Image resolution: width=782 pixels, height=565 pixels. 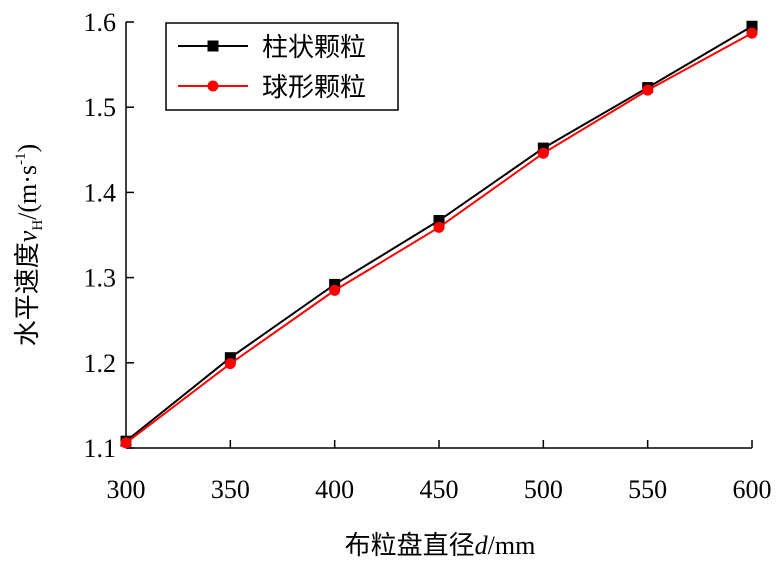 I want to click on y-tick-label: 1.2, so click(x=100, y=363).